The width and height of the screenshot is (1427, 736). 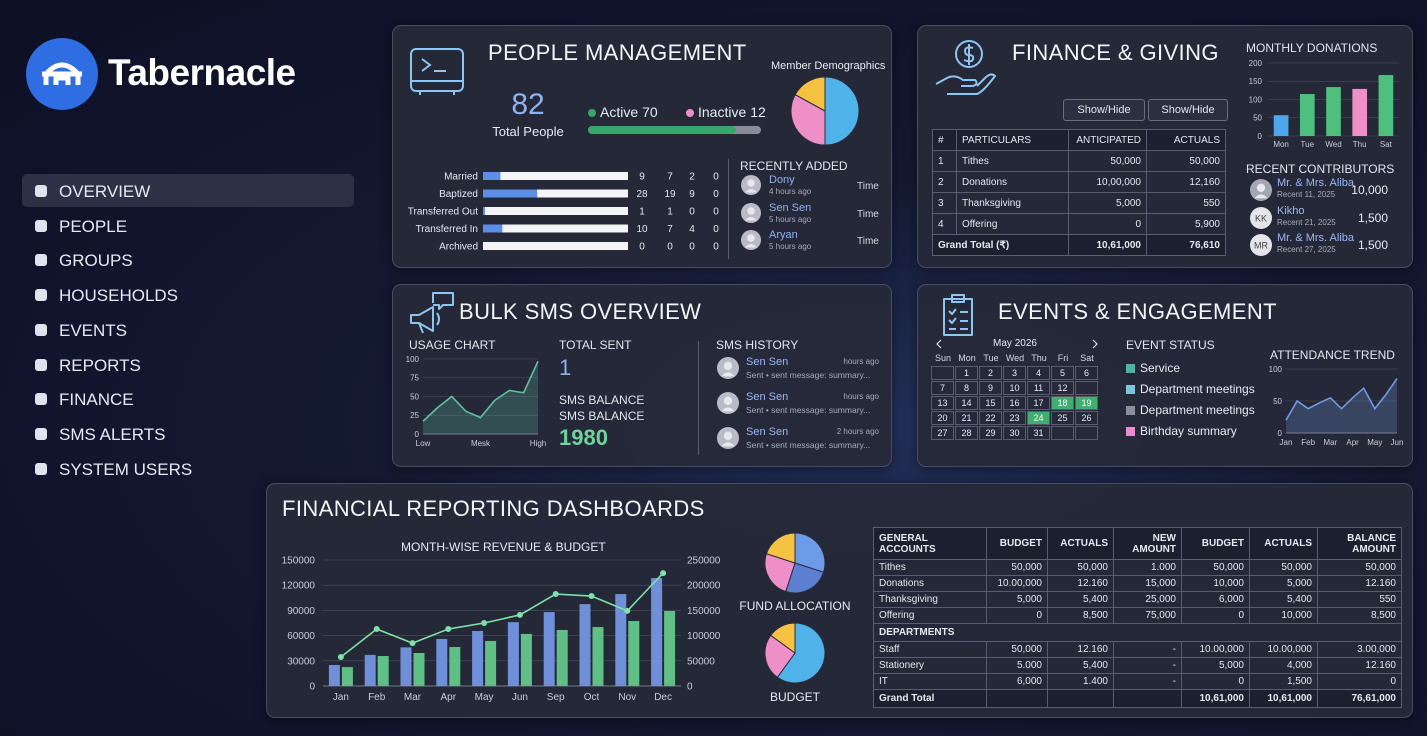 What do you see at coordinates (1039, 358) in the screenshot?
I see `weekday-label: Thu` at bounding box center [1039, 358].